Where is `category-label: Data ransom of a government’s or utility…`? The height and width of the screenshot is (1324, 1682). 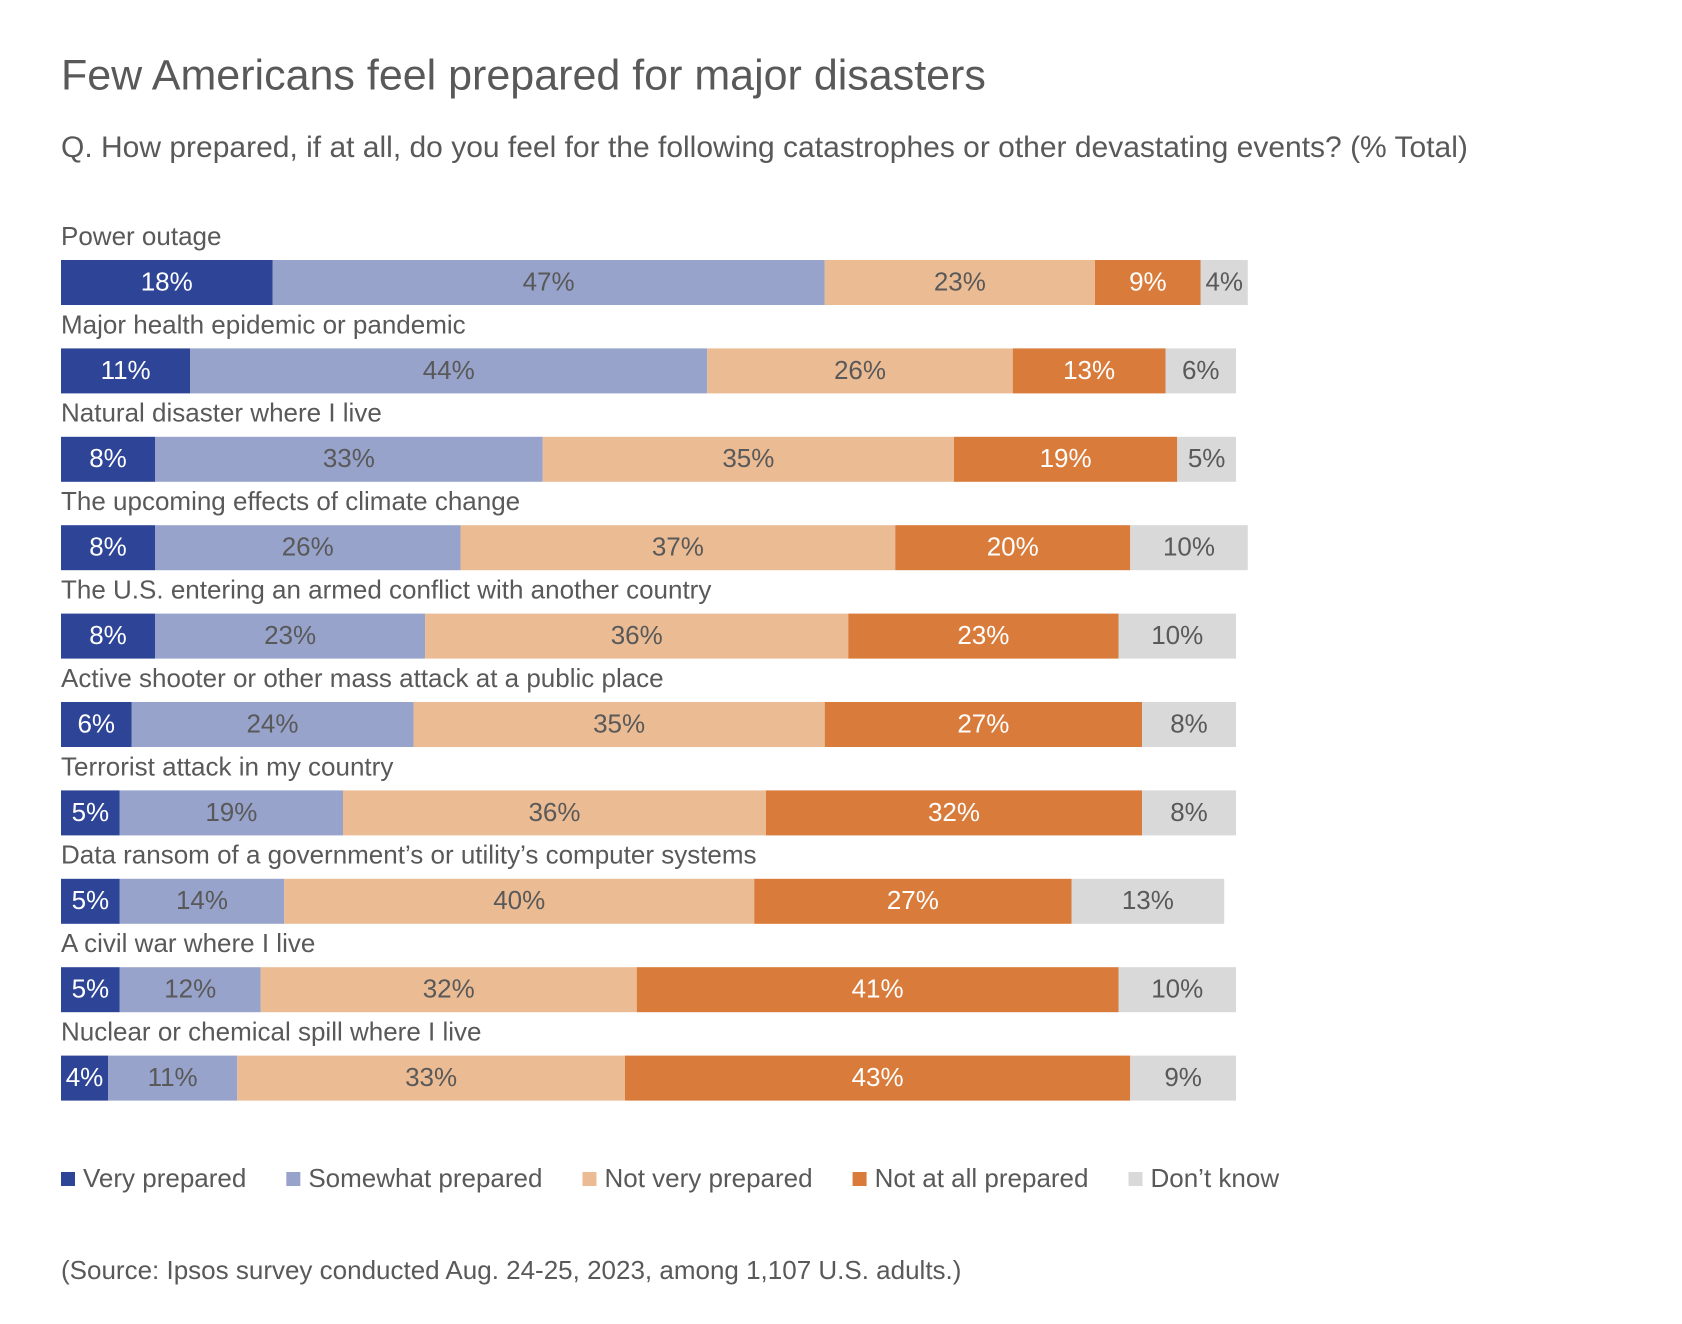 category-label: Data ransom of a government’s or utility… is located at coordinates (409, 855).